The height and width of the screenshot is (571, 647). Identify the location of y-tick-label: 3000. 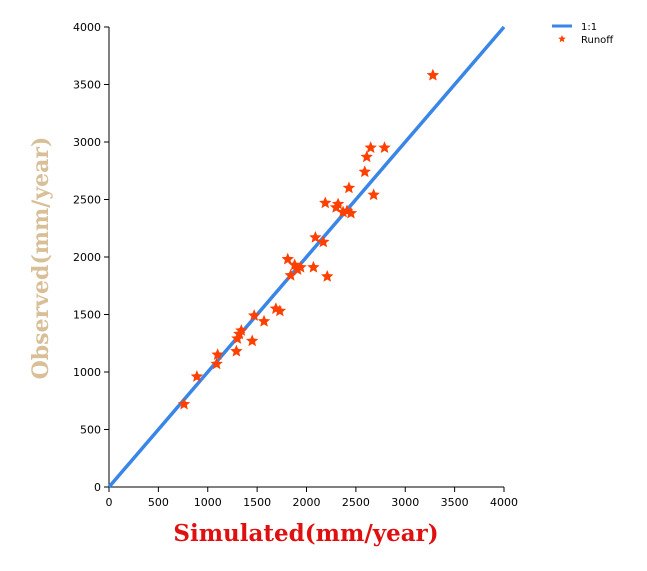
(87, 142).